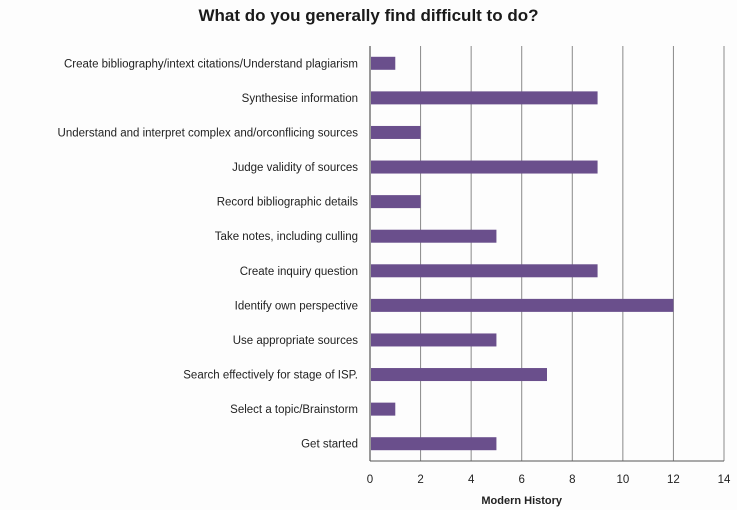 This screenshot has height=510, width=737. I want to click on category-label: Select a topic/Brainstorm, so click(294, 410).